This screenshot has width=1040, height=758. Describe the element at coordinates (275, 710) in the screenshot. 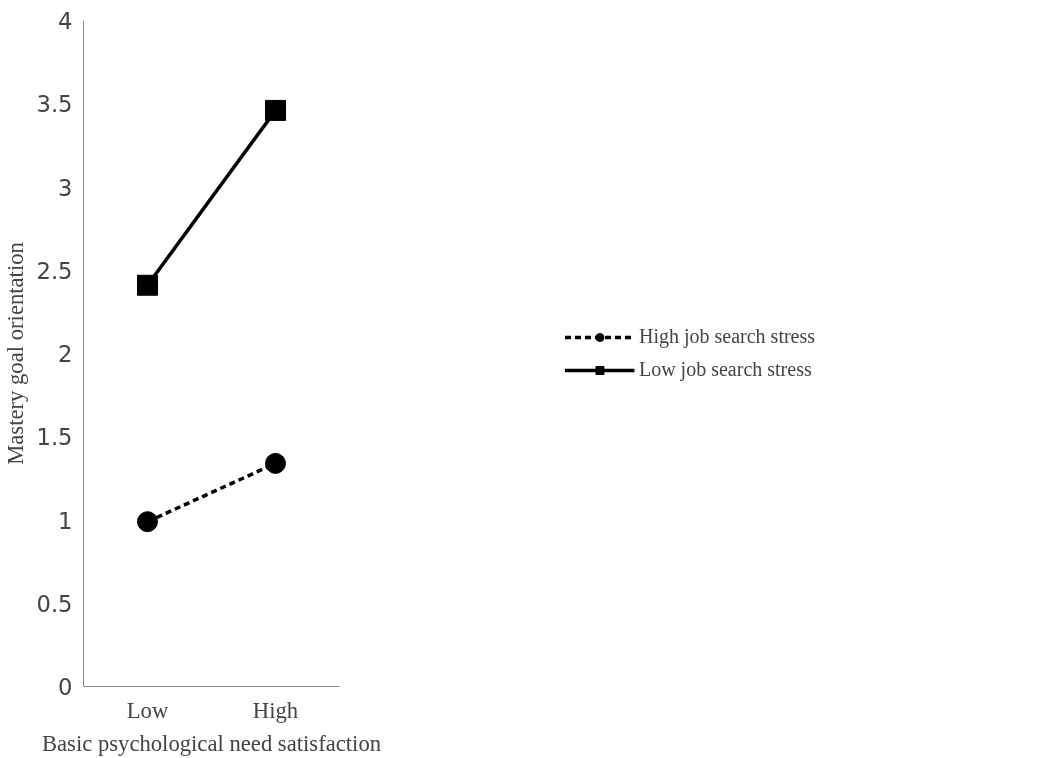

I see `x-tick-label: High` at that location.